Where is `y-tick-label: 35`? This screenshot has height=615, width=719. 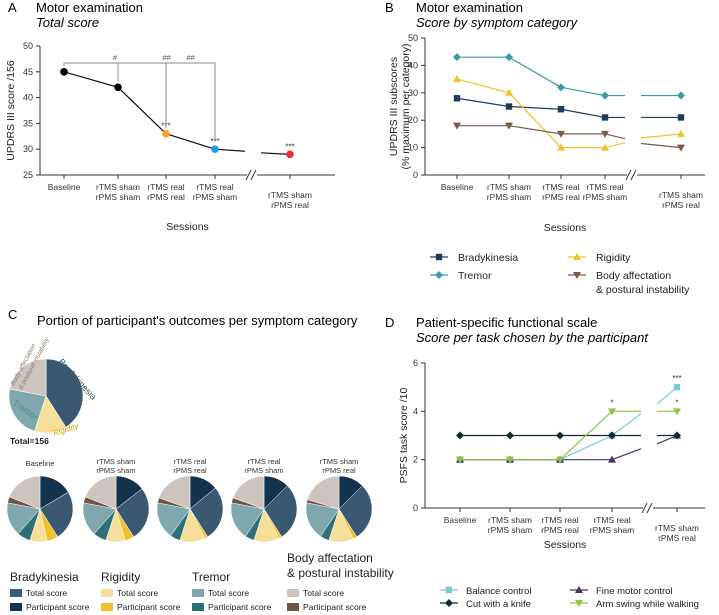
y-tick-label: 35 is located at coordinates (28, 123).